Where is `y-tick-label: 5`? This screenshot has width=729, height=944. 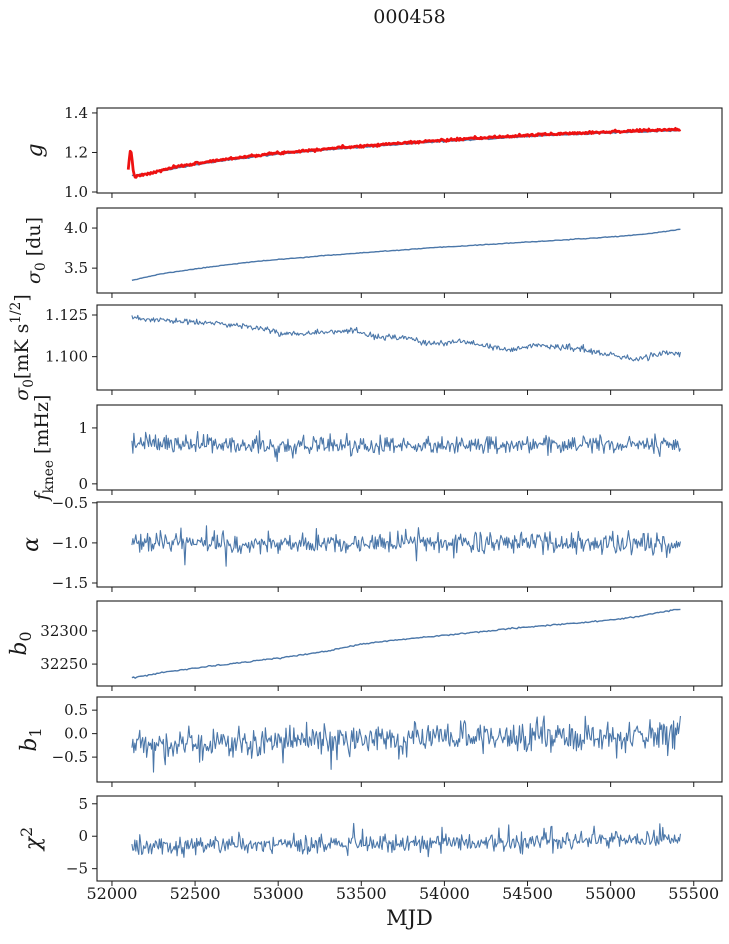
y-tick-label: 5 is located at coordinates (83, 804).